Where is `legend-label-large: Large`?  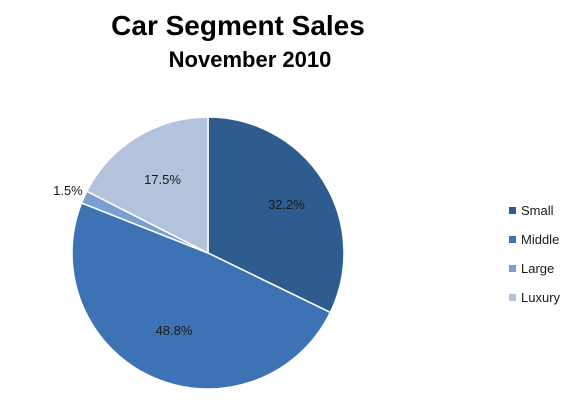
legend-label-large: Large is located at coordinates (537, 268).